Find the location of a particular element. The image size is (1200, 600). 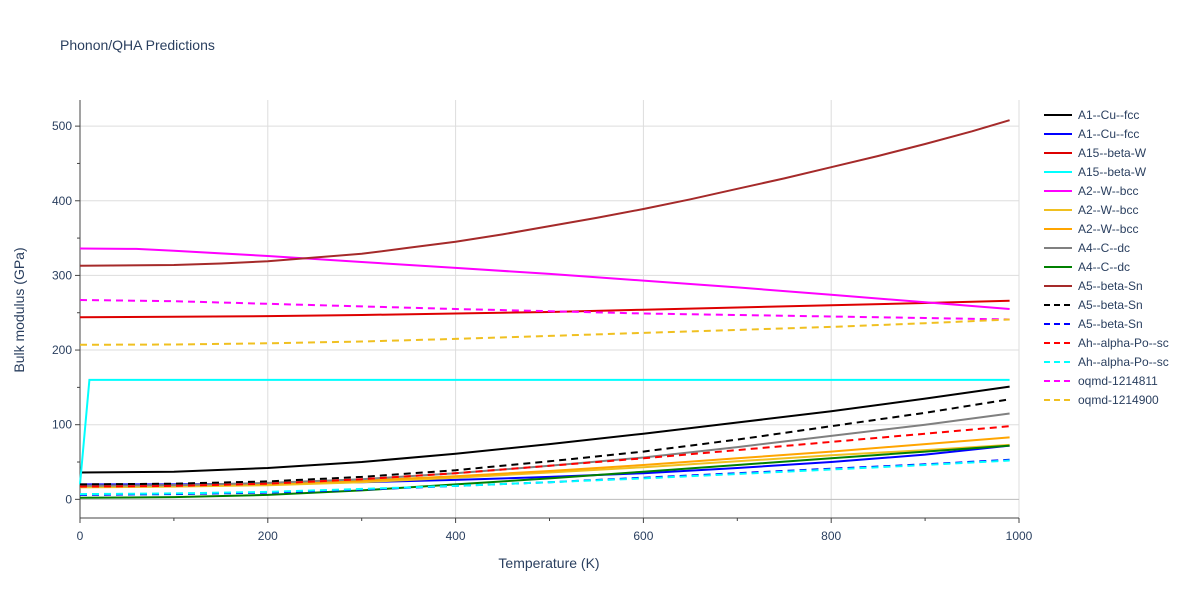

y-tick-label: 400 is located at coordinates (62, 201).